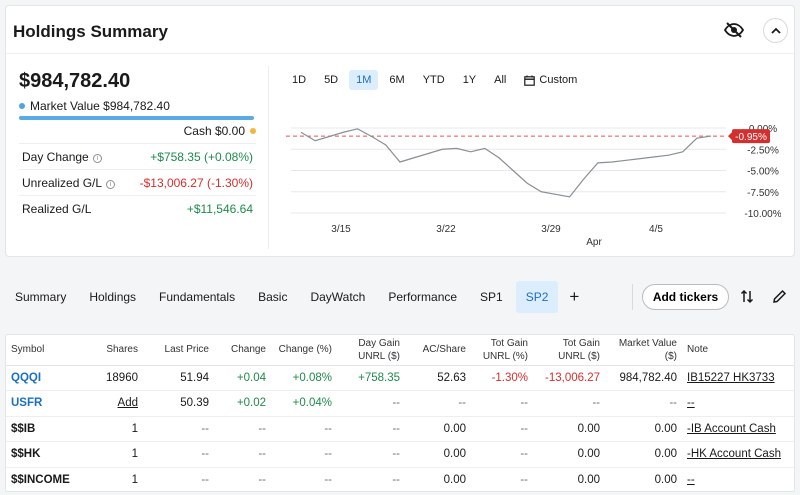 This screenshot has width=800, height=495. What do you see at coordinates (685, 297) in the screenshot?
I see `add-tickers-button: Add tickers` at bounding box center [685, 297].